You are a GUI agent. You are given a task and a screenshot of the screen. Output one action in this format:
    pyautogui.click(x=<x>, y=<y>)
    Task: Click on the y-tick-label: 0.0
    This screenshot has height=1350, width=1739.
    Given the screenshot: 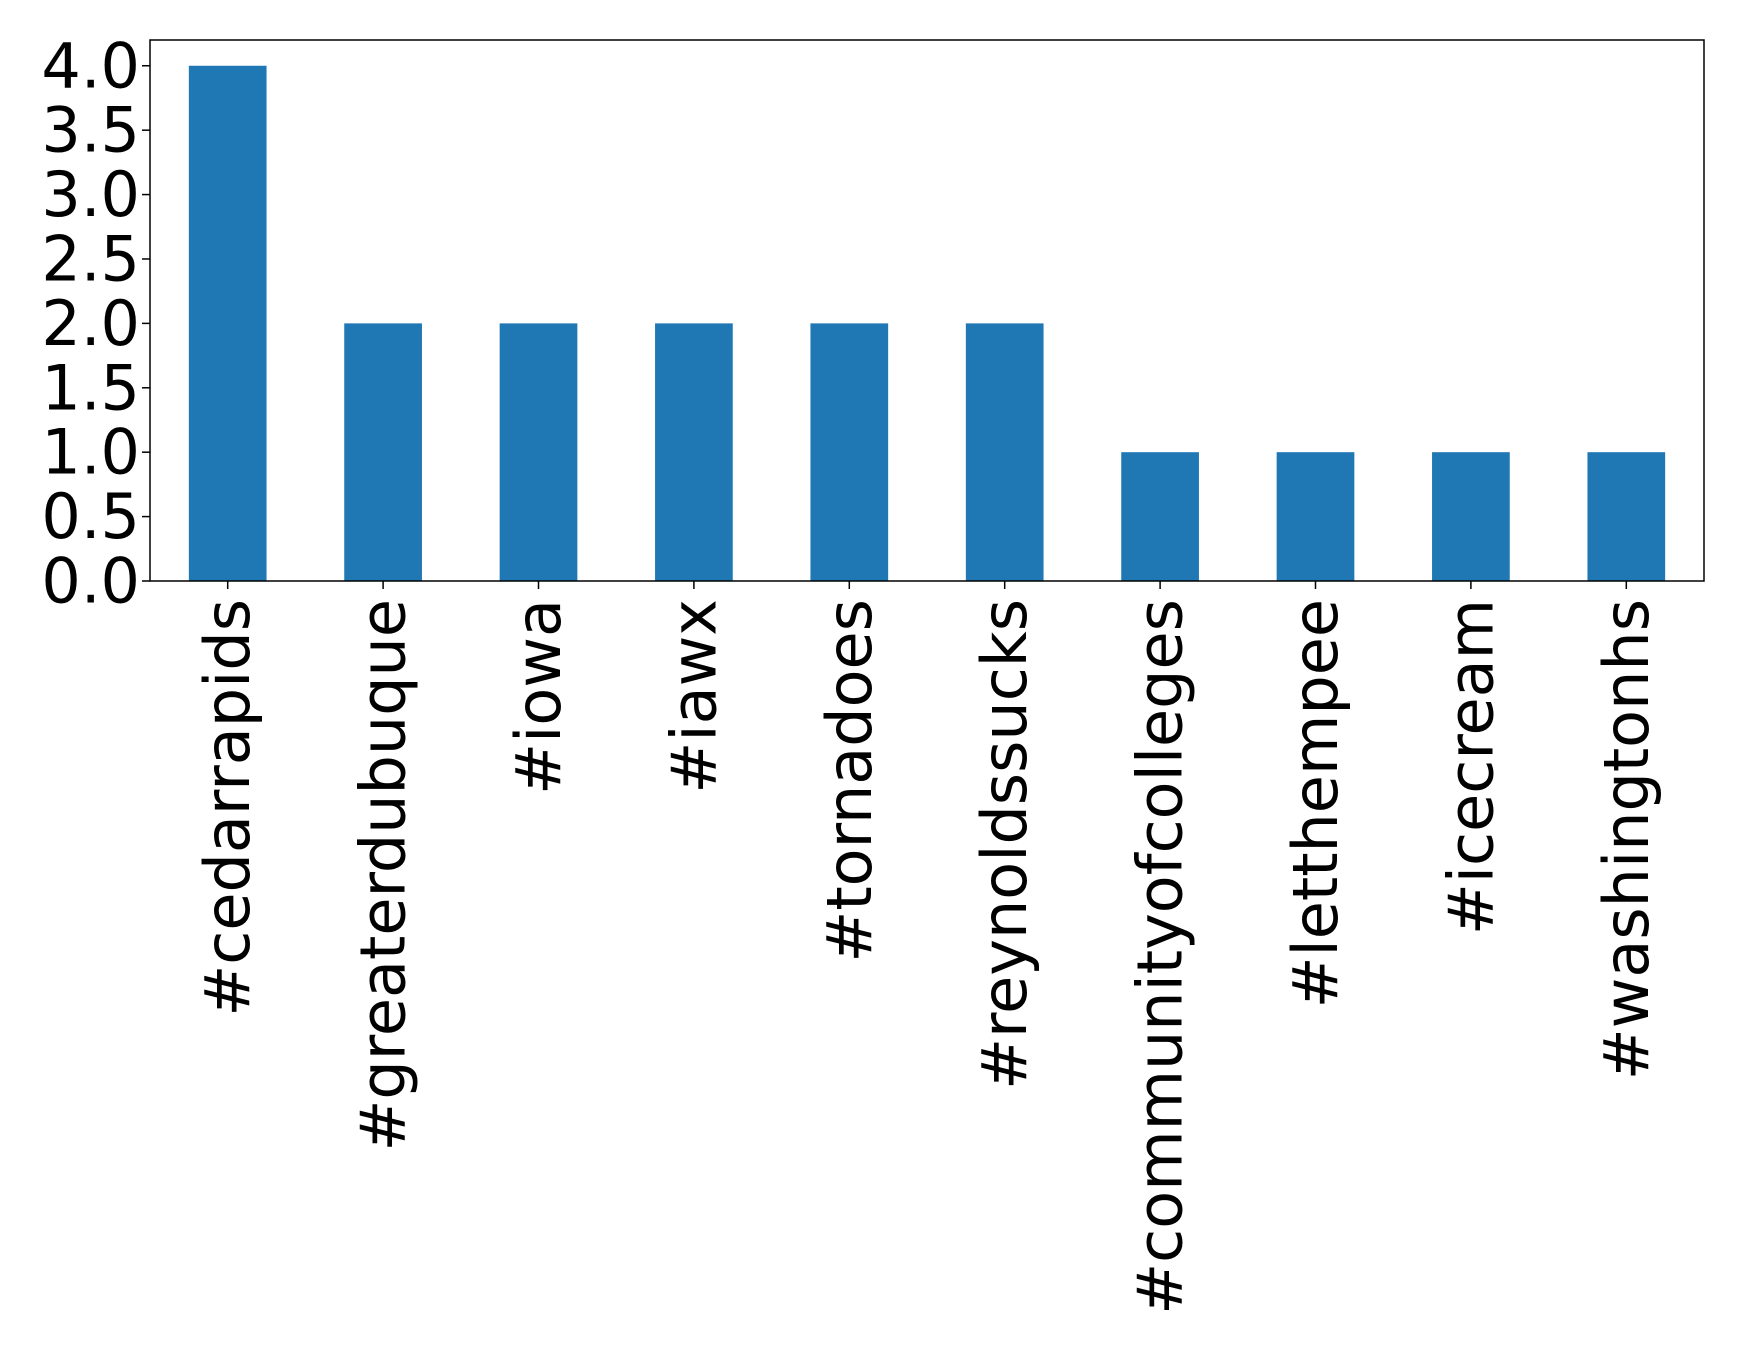 What is the action you would take?
    pyautogui.click(x=90, y=581)
    